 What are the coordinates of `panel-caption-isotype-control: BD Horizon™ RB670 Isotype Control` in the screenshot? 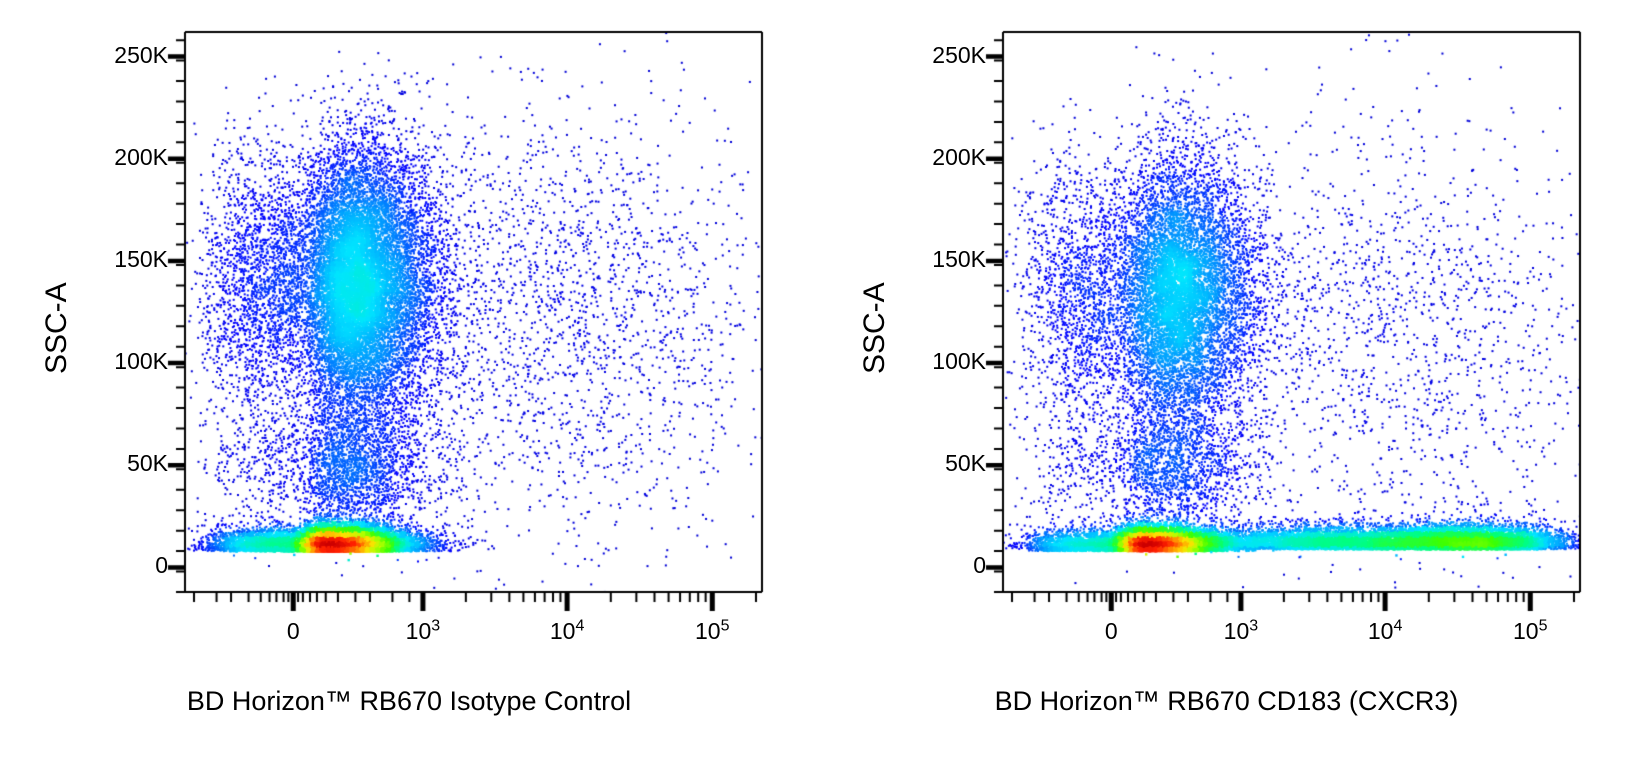 It's located at (409, 701).